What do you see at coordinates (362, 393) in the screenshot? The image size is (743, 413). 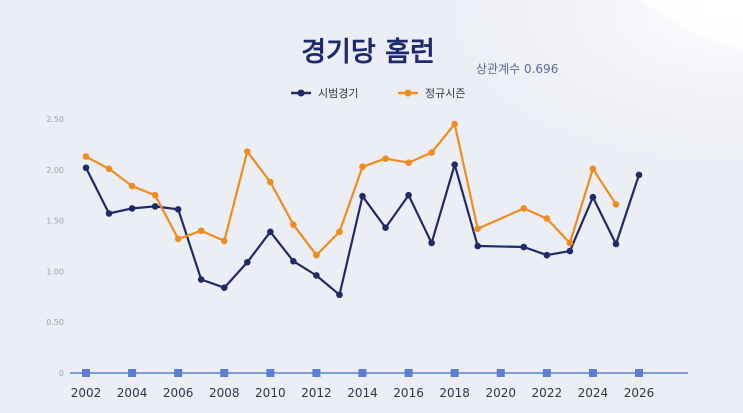 I see `x-tick-label: 2014` at bounding box center [362, 393].